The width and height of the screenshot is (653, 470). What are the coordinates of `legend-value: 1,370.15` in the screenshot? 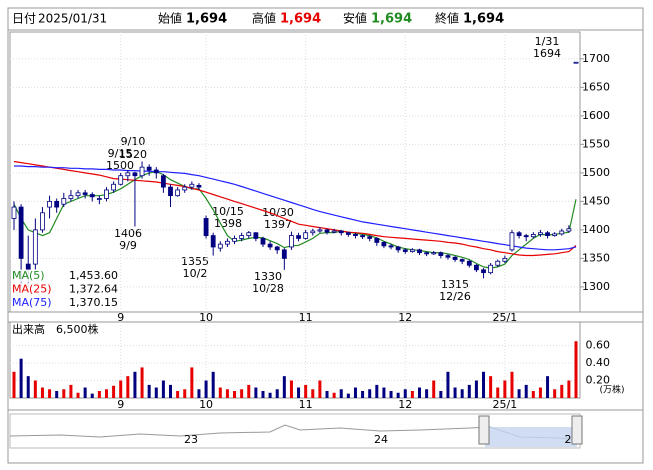 It's located at (93, 302).